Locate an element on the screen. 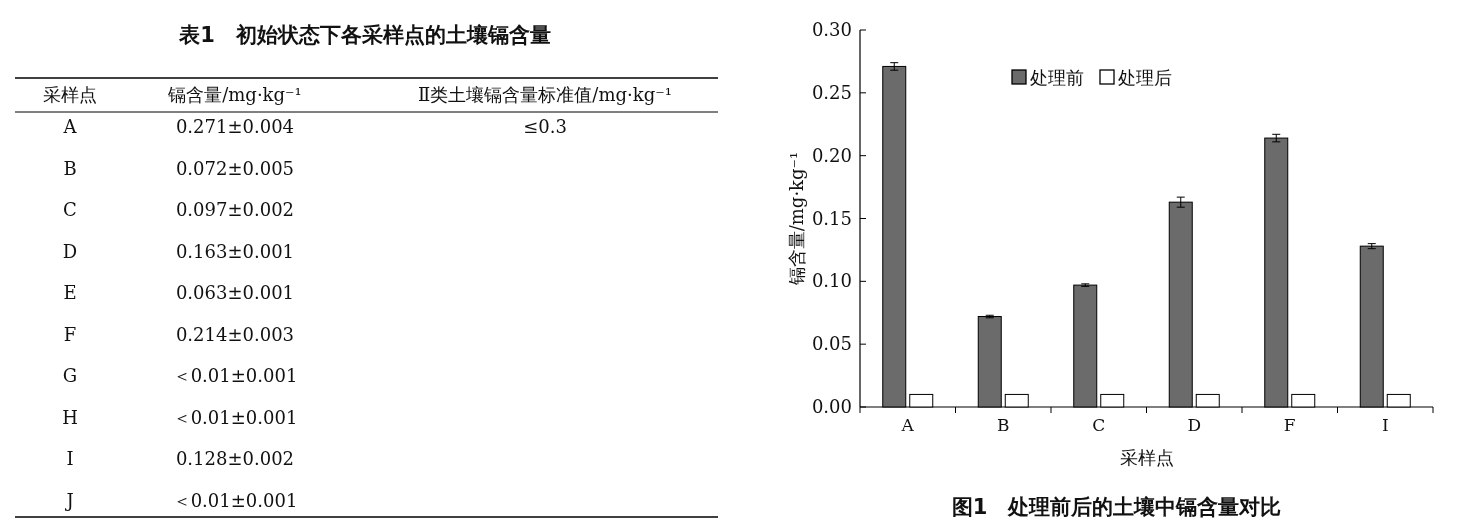  legend-item: 处理后 is located at coordinates (1135, 77).